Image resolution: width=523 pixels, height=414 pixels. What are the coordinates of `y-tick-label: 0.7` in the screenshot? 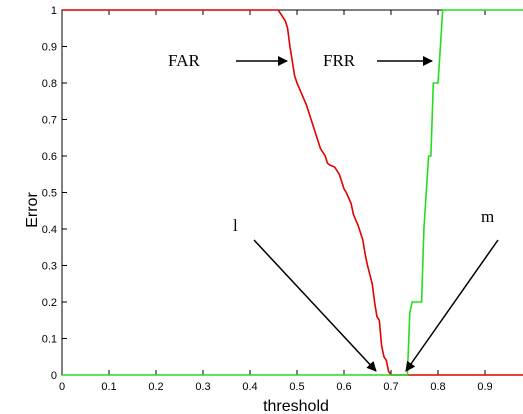 It's located at (49, 121).